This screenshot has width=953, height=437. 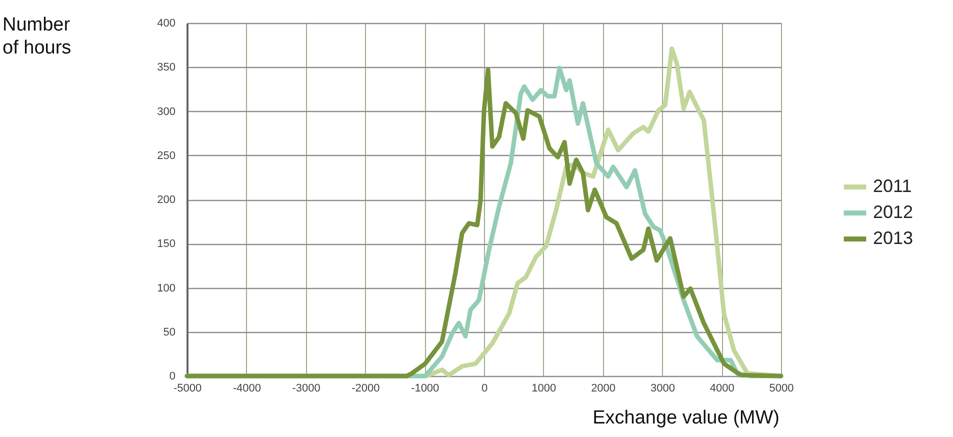 I want to click on x-tick-label: 3000, so click(x=662, y=388).